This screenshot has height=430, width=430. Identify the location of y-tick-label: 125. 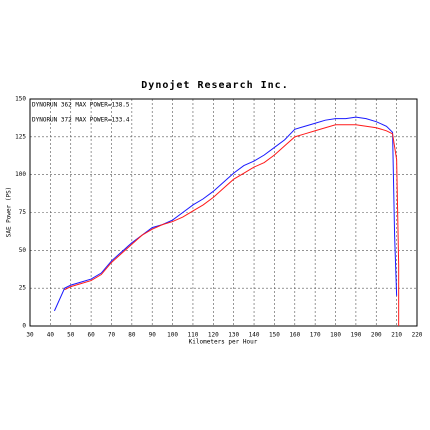
(20, 136).